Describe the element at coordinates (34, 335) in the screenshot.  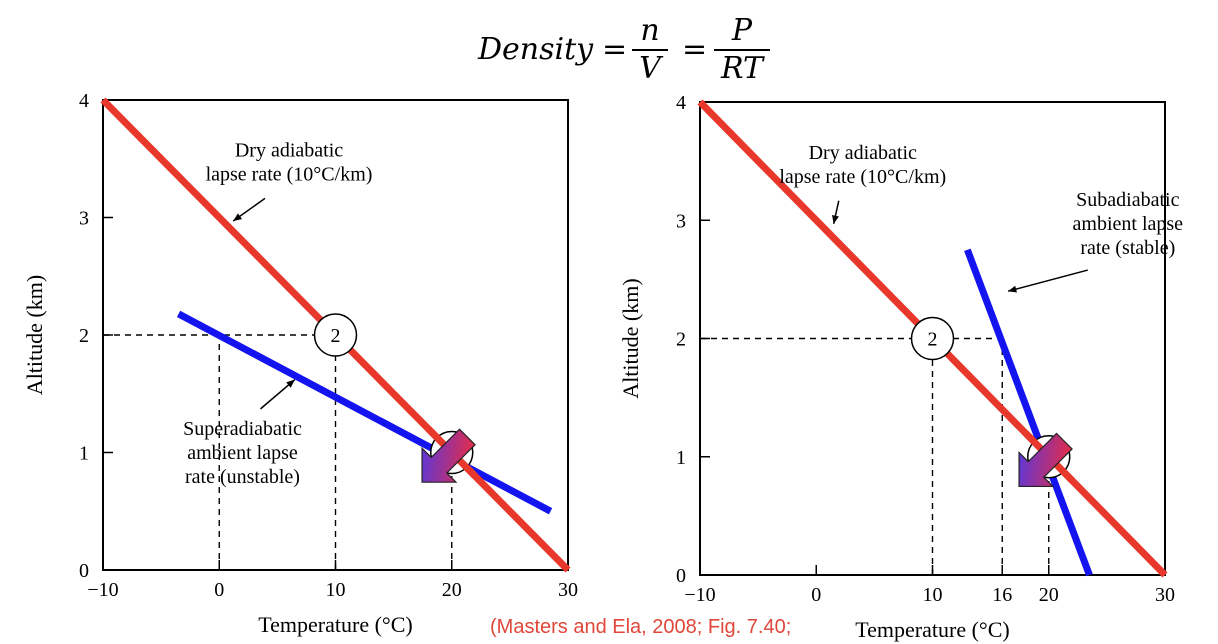
I see `chart-0-y-axis-label: Altitude (km)` at that location.